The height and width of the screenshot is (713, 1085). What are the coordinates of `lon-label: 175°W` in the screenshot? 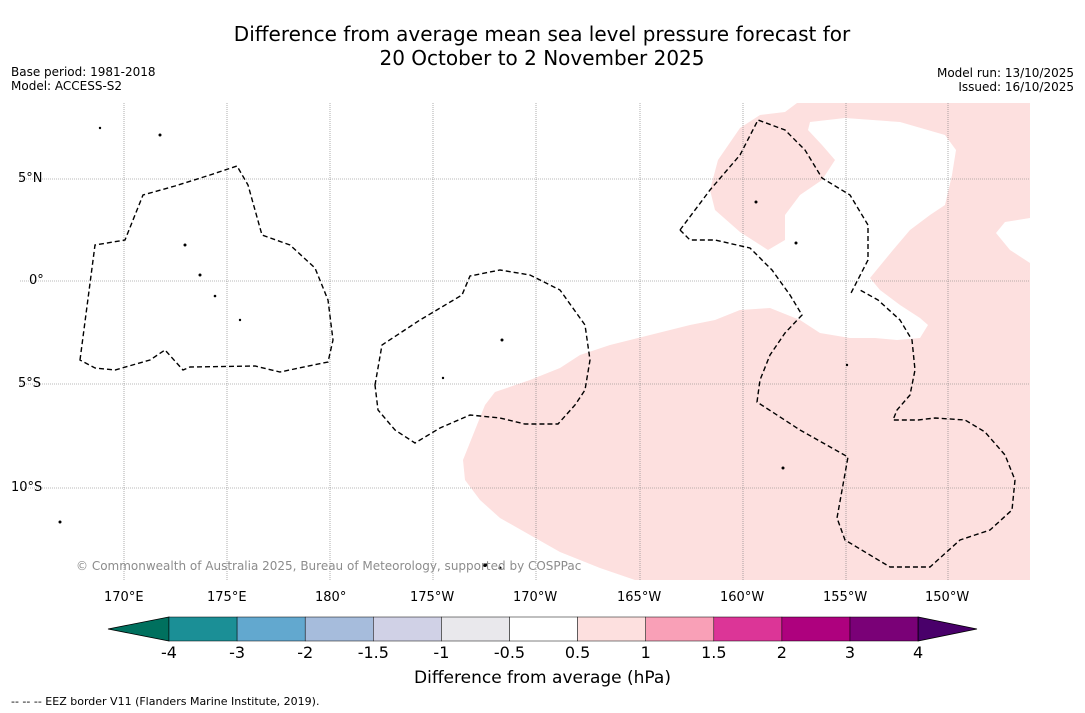 It's located at (432, 597).